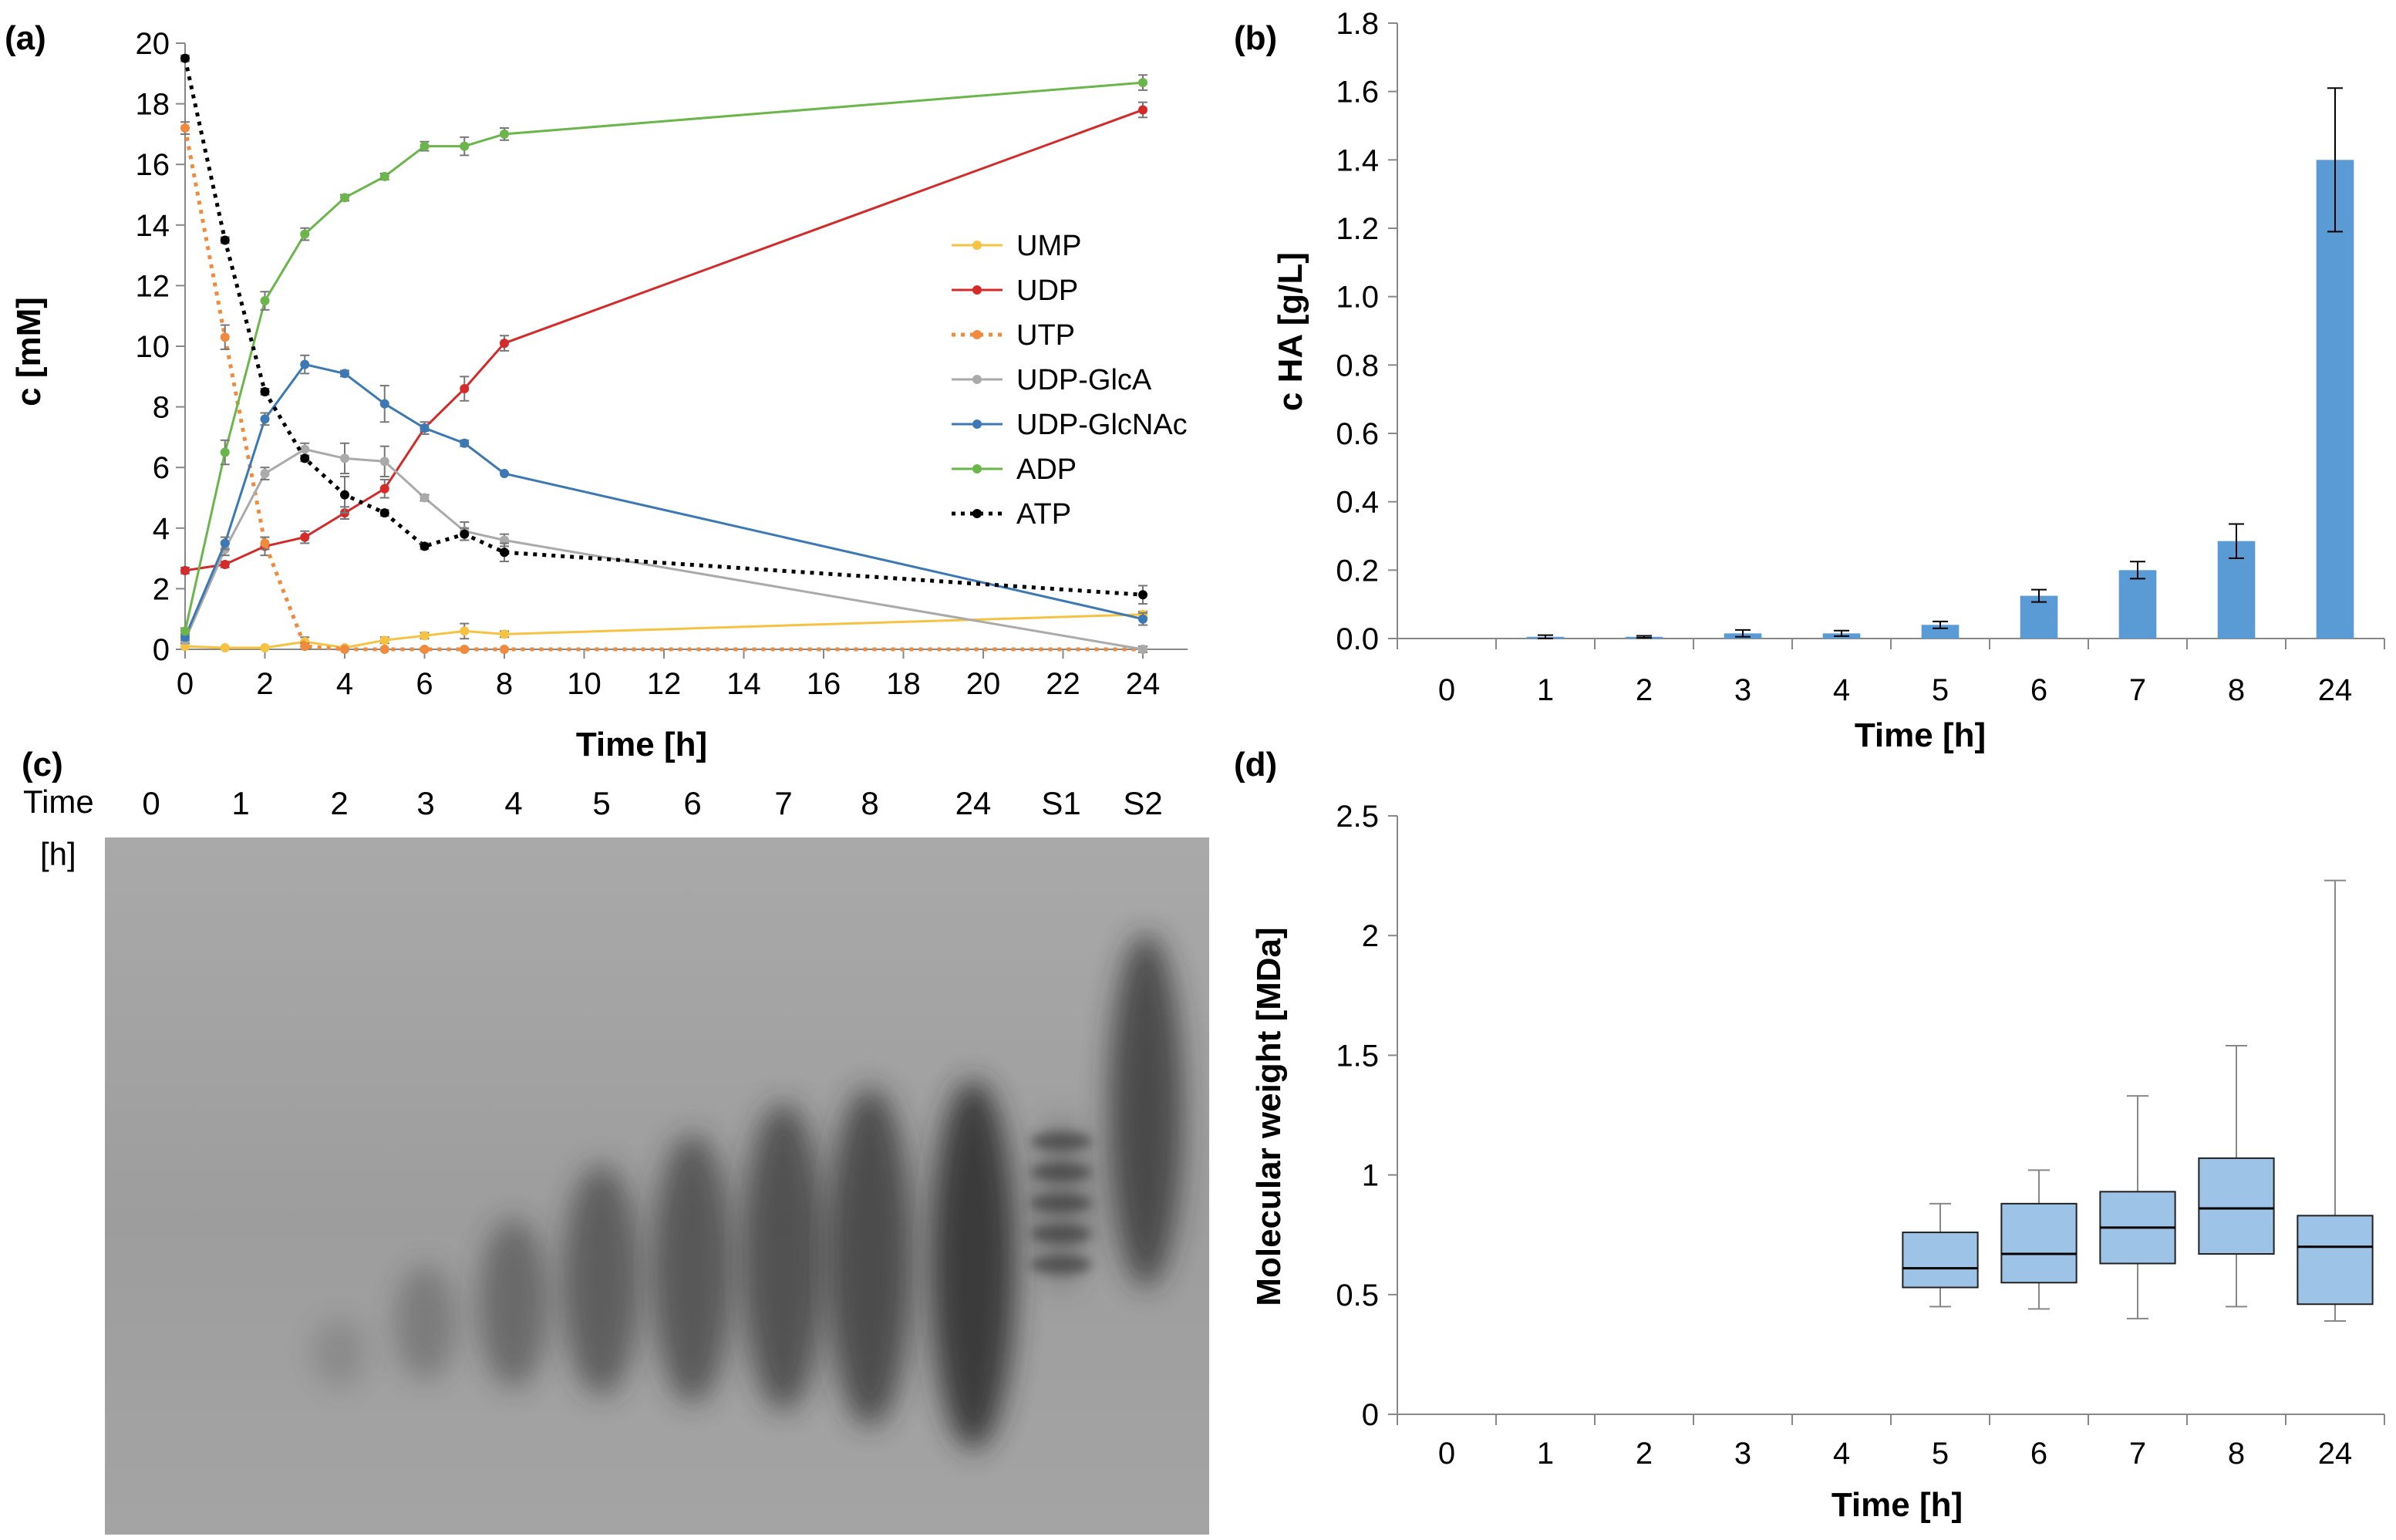 This screenshot has width=2396, height=1540. Describe the element at coordinates (161, 589) in the screenshot. I see `panel-a-y-tick-label: 2` at that location.